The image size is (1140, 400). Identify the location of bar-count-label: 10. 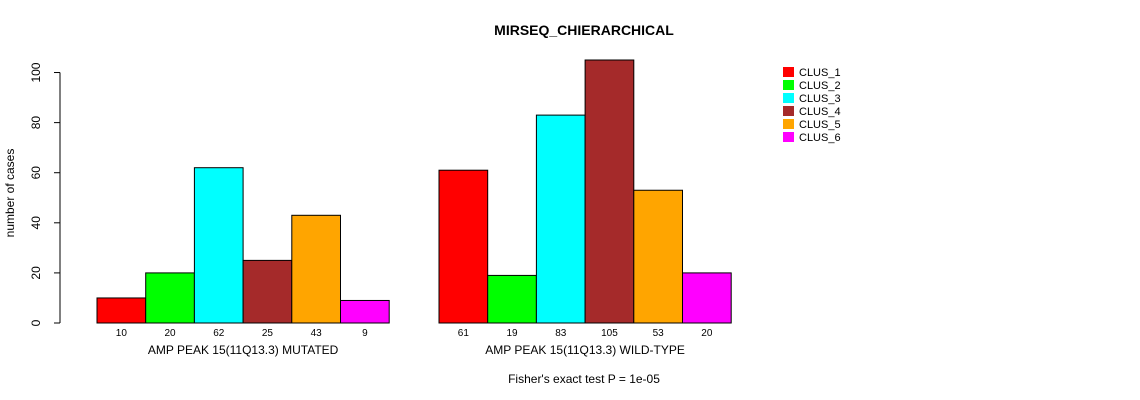
(122, 333).